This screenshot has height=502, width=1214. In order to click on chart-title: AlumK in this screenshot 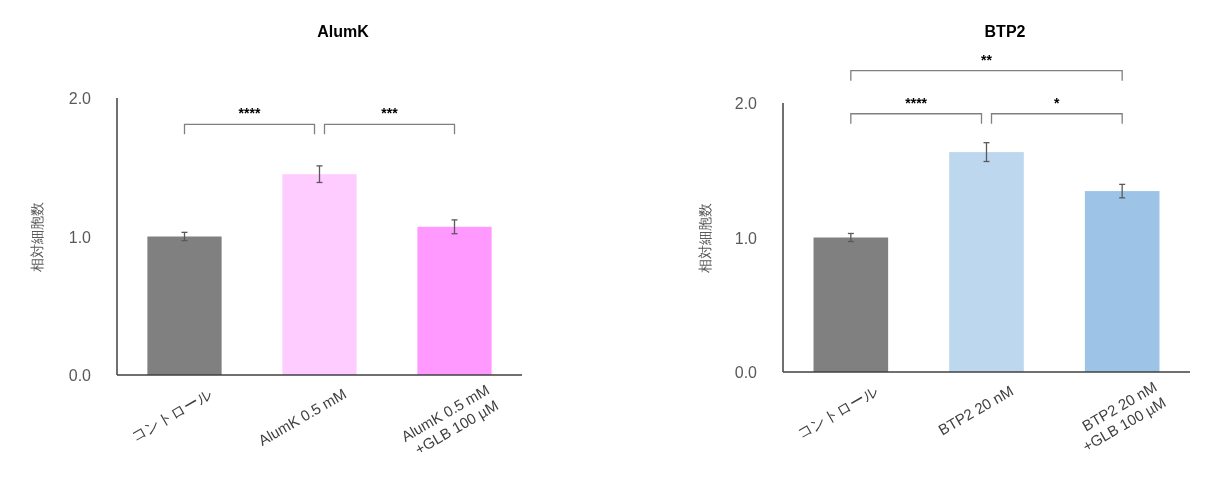, I will do `click(343, 31)`.